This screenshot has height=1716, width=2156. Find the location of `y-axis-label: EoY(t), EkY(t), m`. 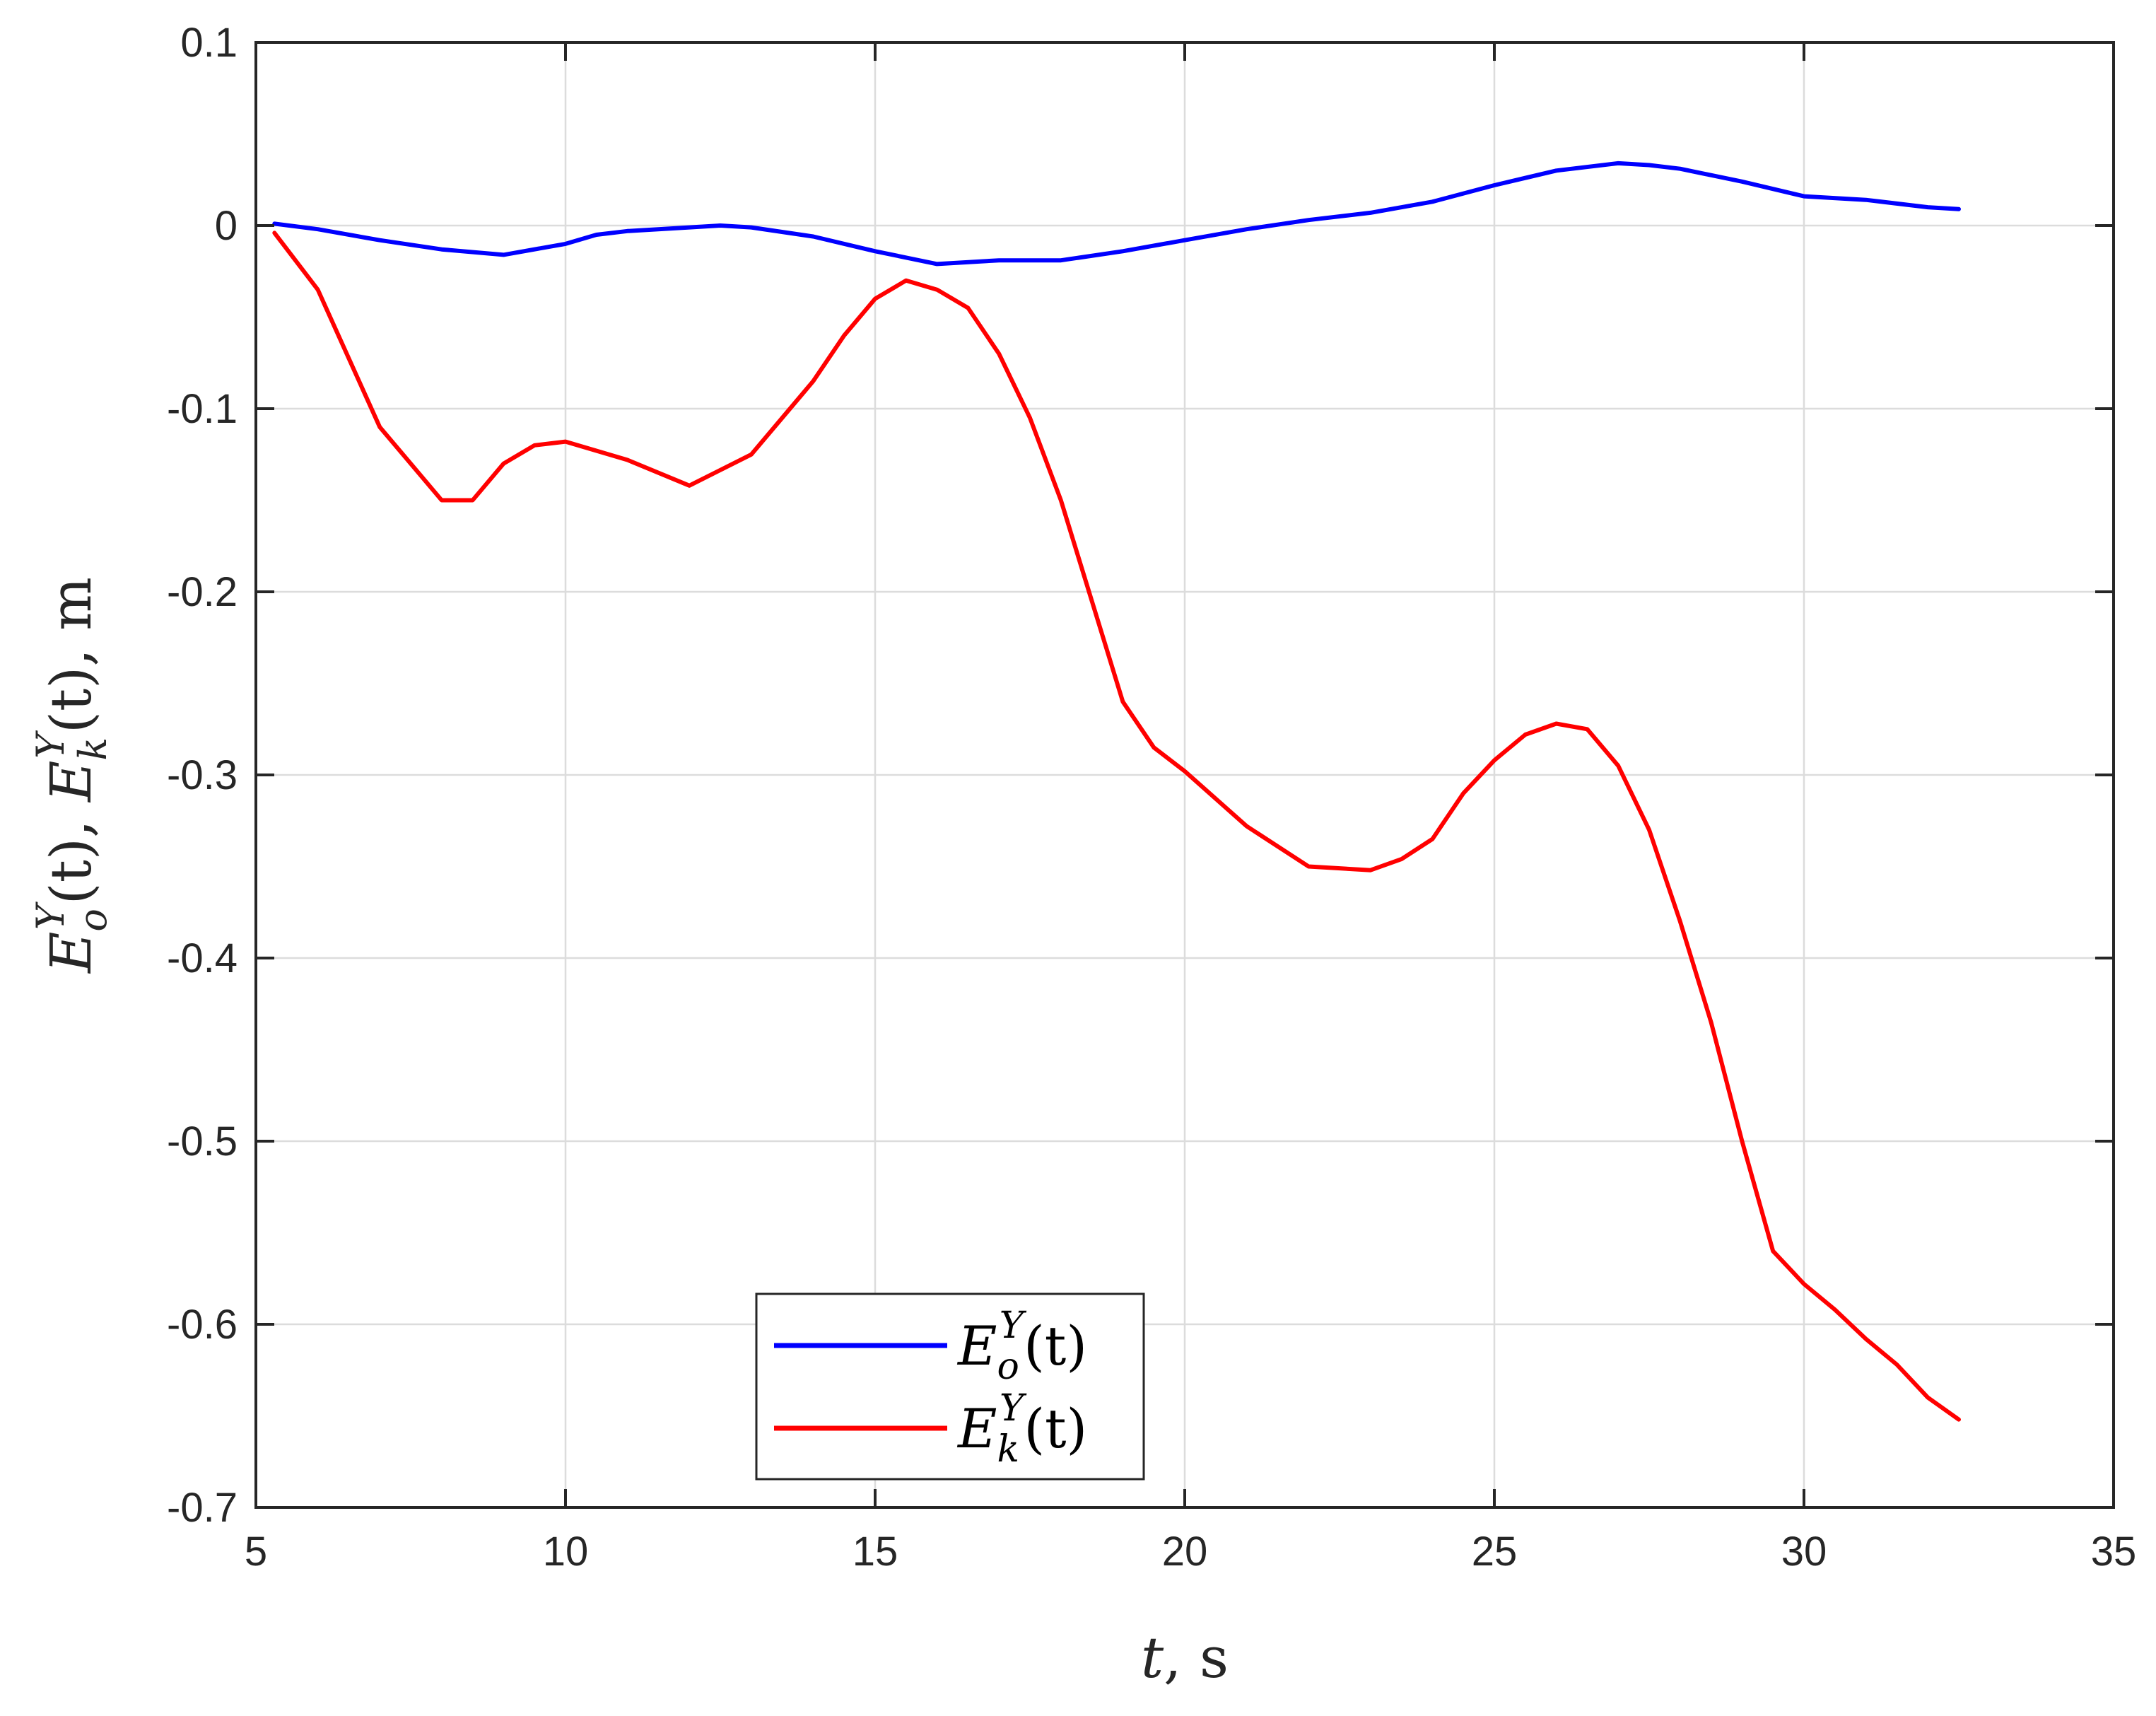

y-axis-label: EoY(t), EkY(t), m is located at coordinates (72, 775).